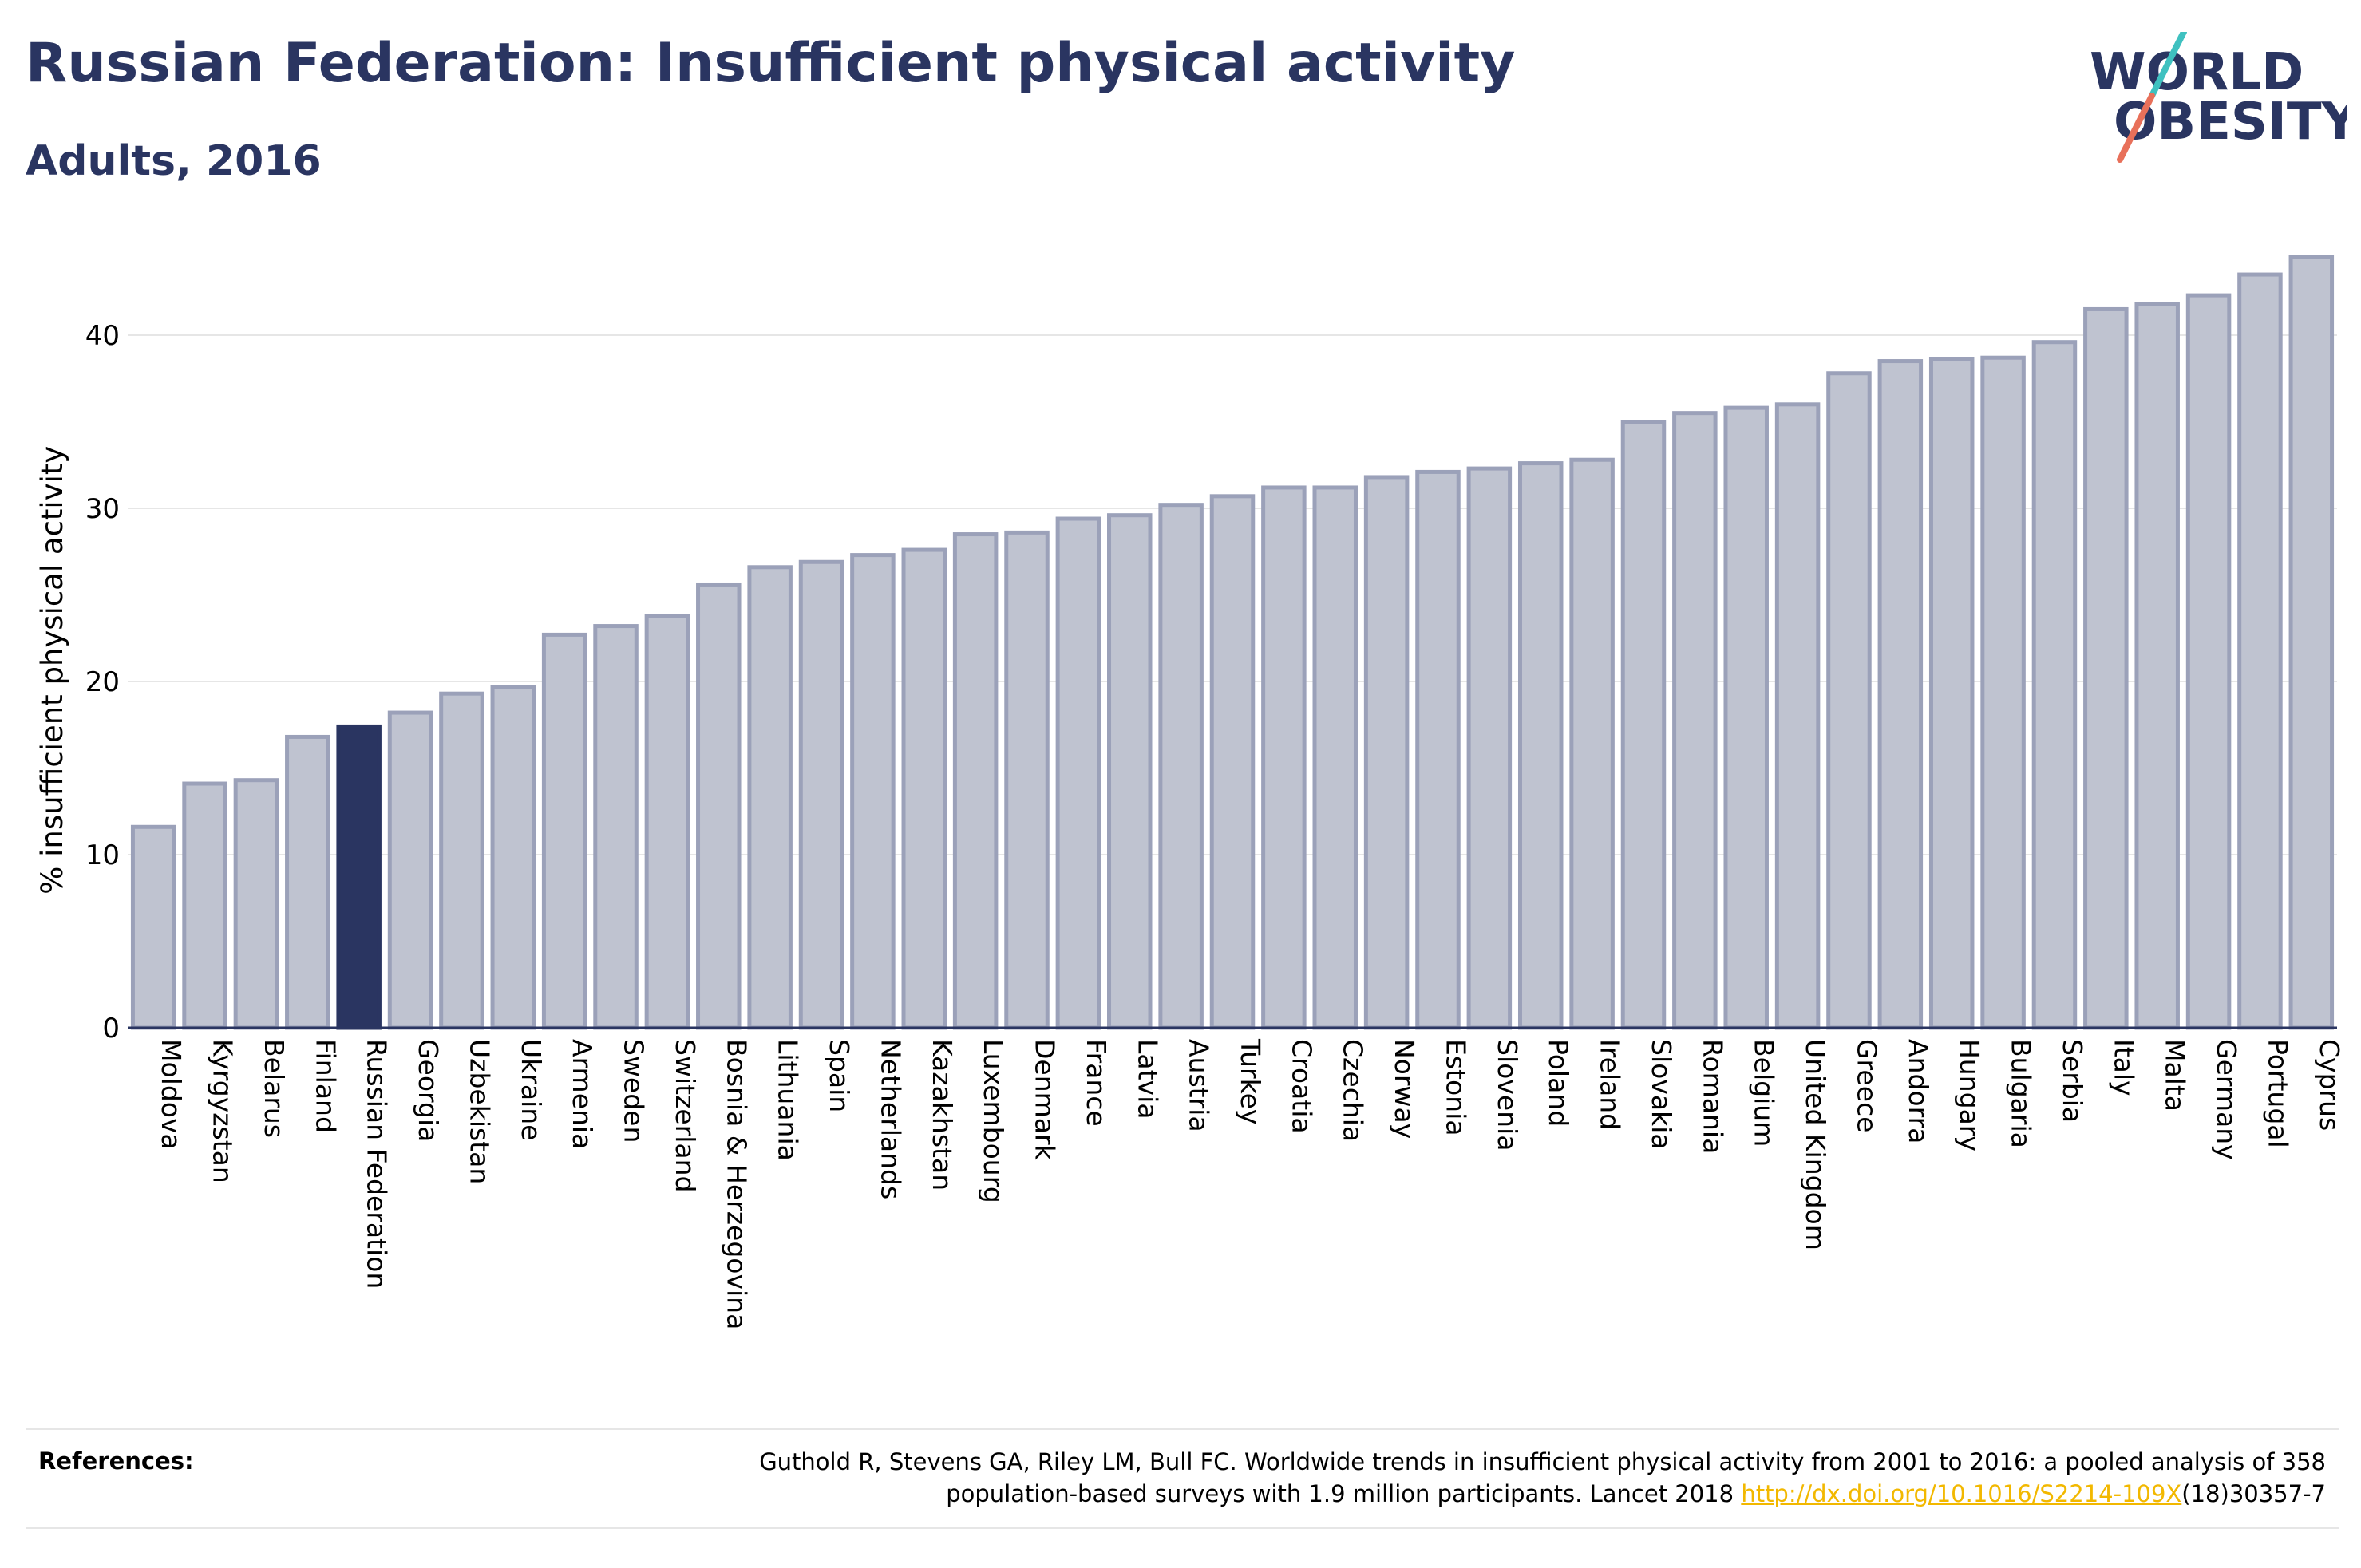  Describe the element at coordinates (2253, 1493) in the screenshot. I see `references-line2-end: (18)30357-7` at that location.